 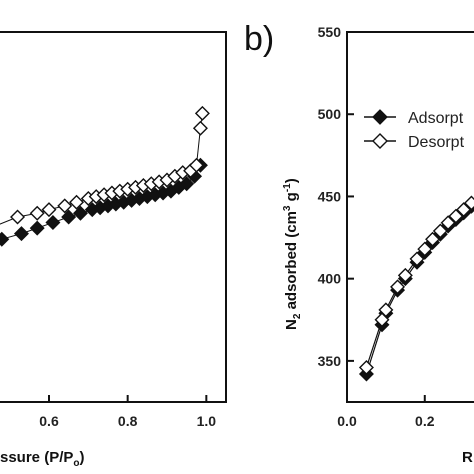 I want to click on panel-b-y-tick-label-0: 350, so click(x=330, y=361).